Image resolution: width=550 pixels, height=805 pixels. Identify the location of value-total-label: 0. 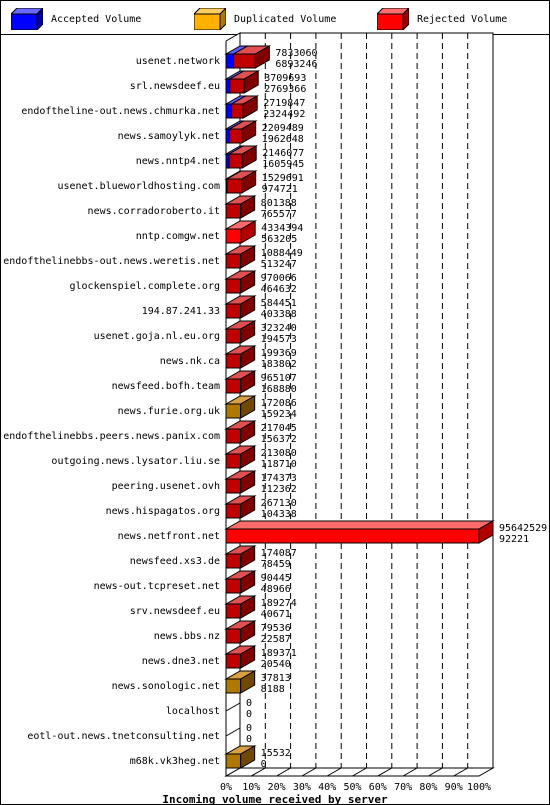
(249, 703).